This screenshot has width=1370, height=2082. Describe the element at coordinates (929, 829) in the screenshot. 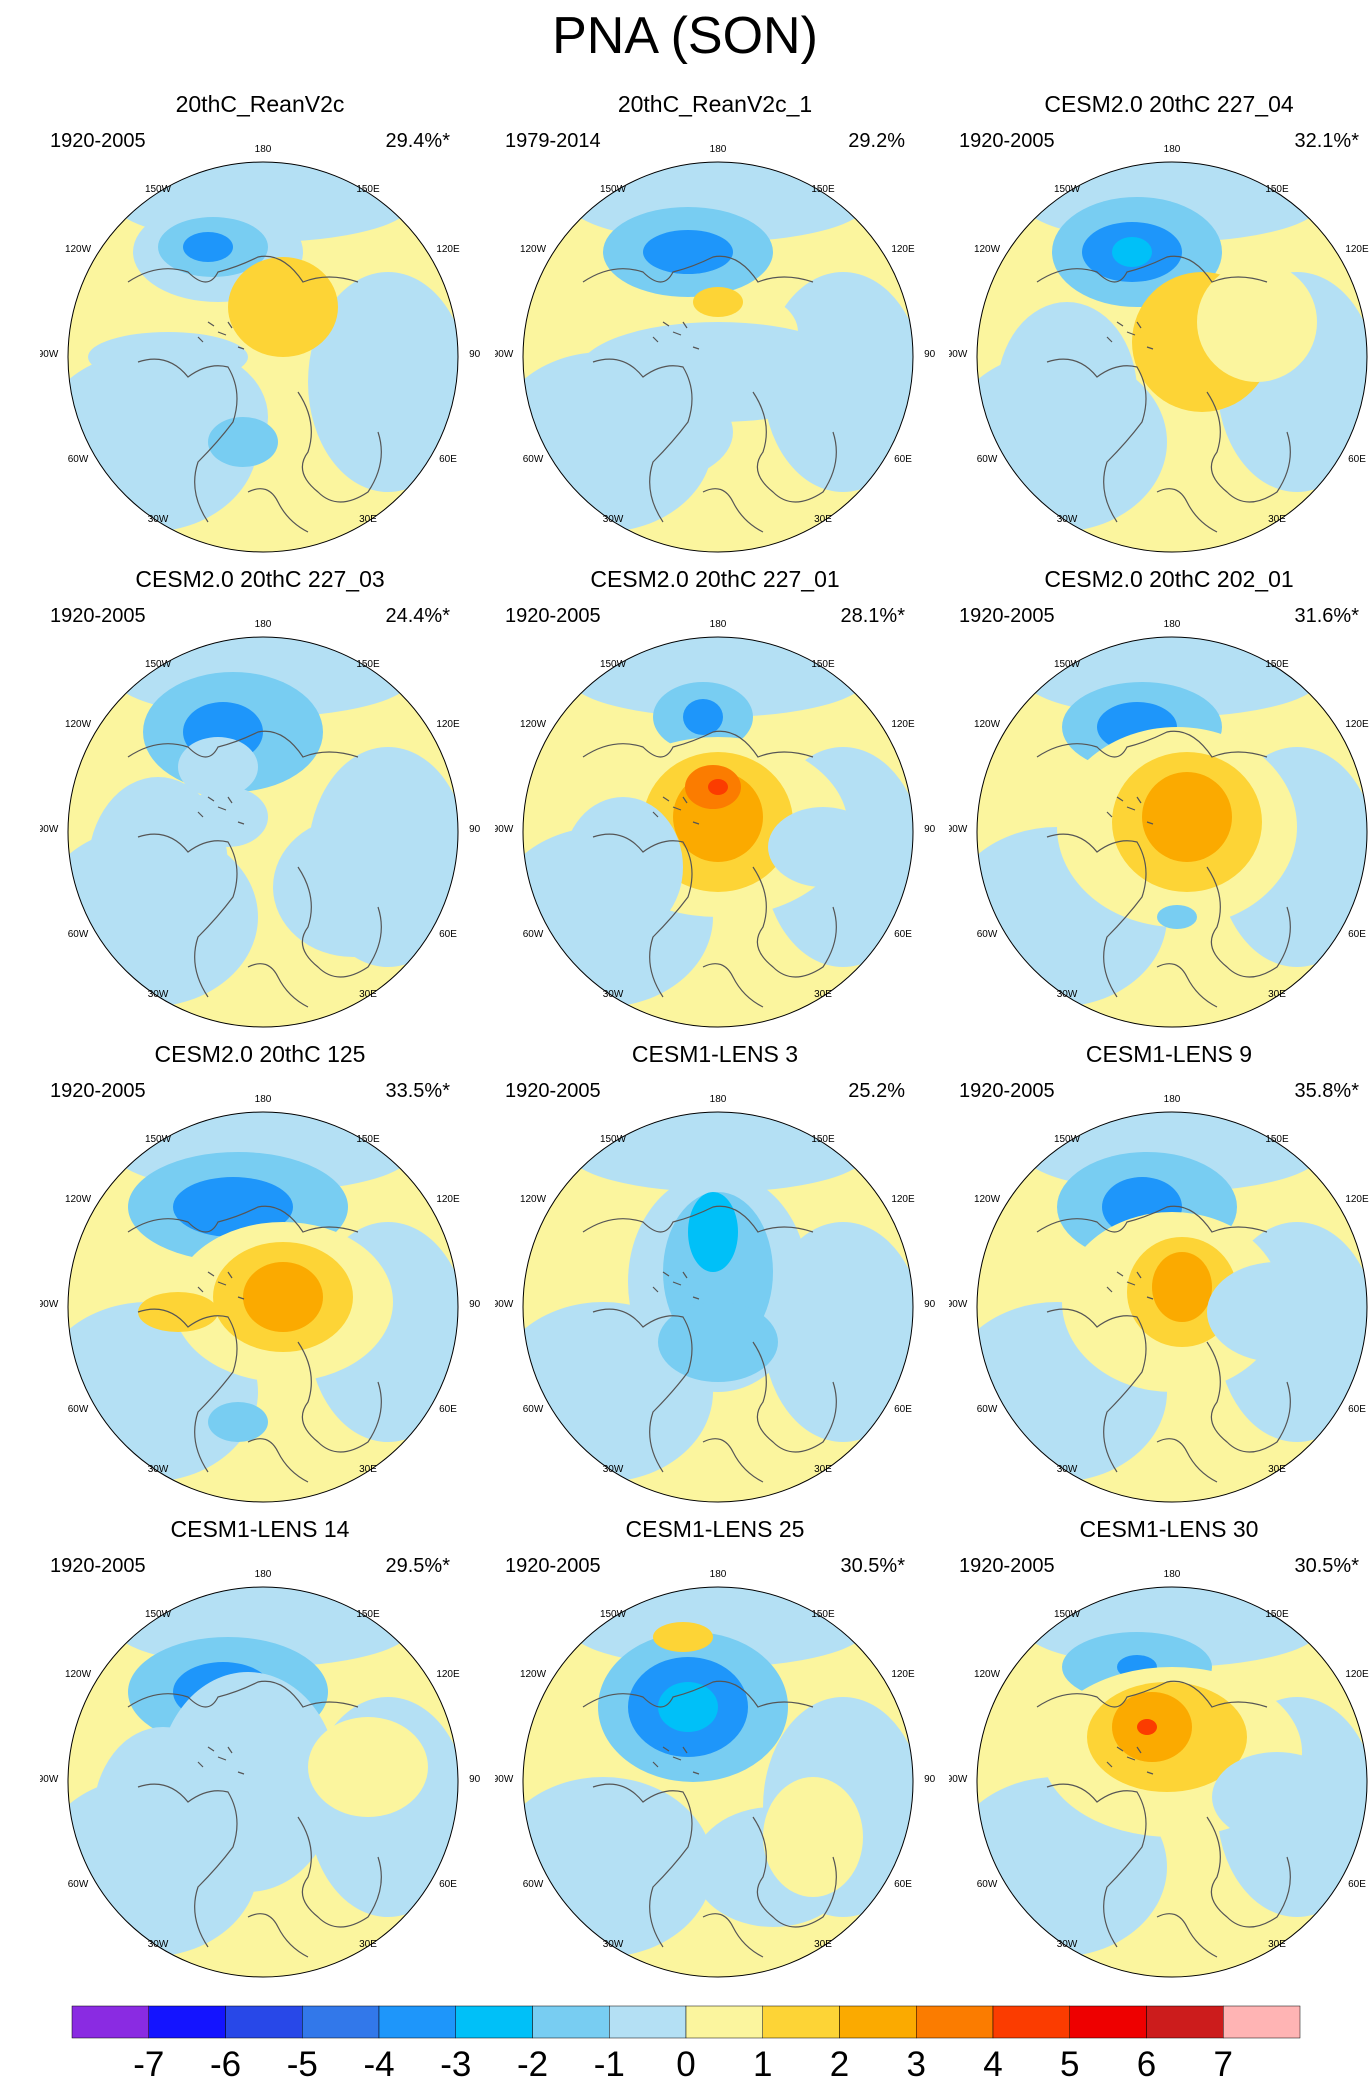

I see `longitude-label: 90E` at that location.